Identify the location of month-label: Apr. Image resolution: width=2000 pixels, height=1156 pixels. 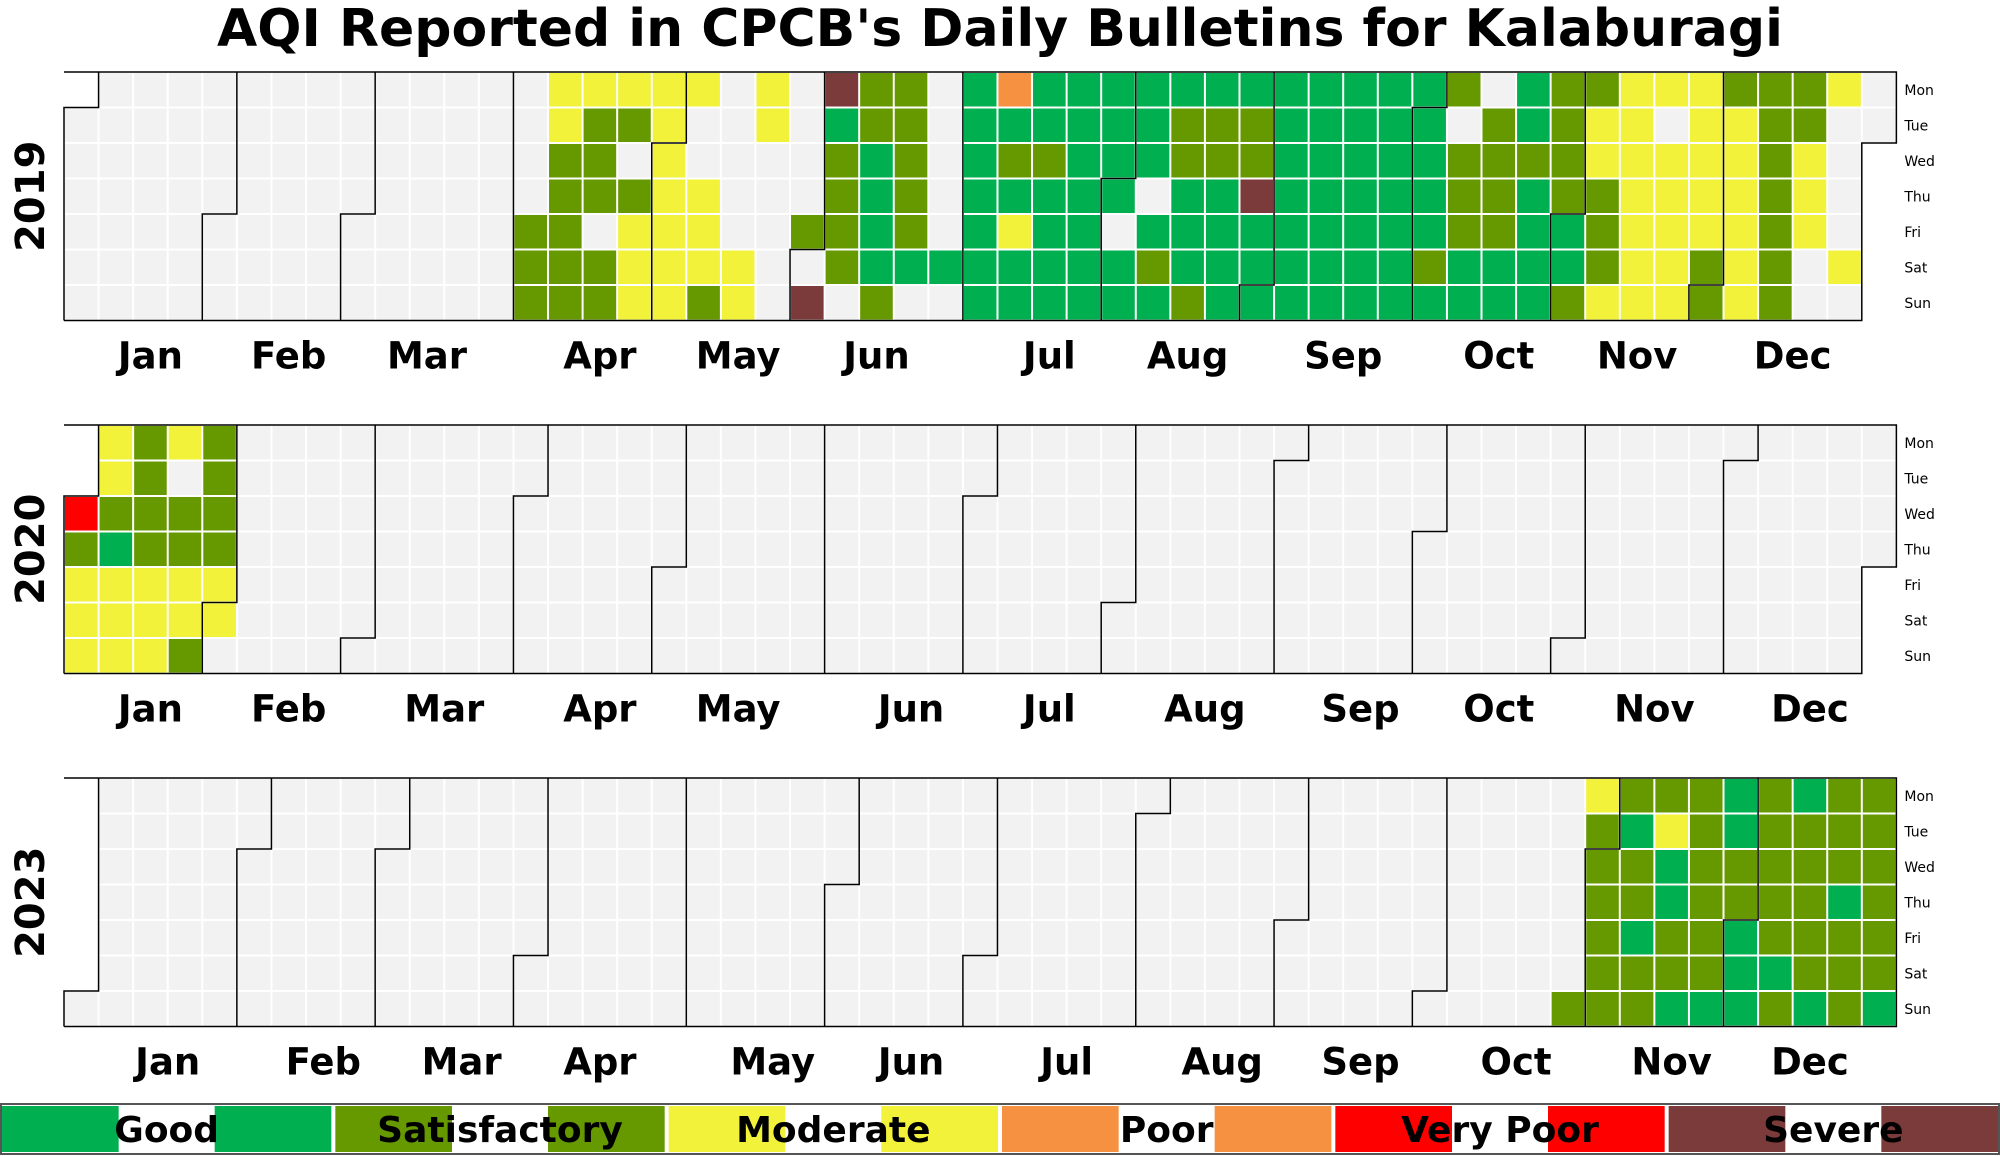
(600, 709).